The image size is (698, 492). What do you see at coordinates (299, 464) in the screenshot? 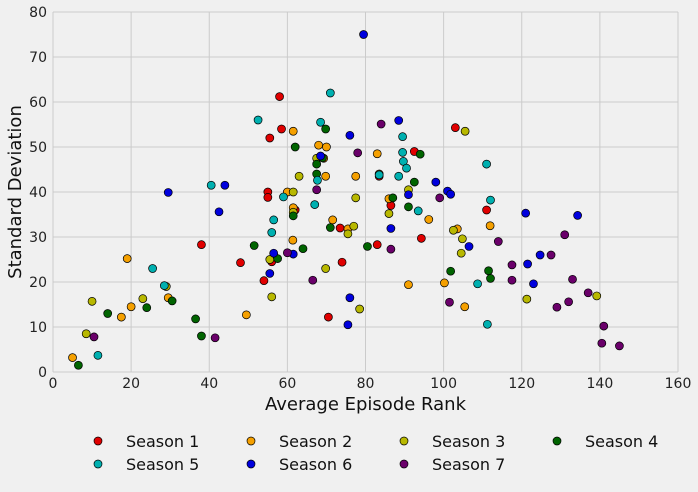
I see `legend-item: Season 6` at bounding box center [299, 464].